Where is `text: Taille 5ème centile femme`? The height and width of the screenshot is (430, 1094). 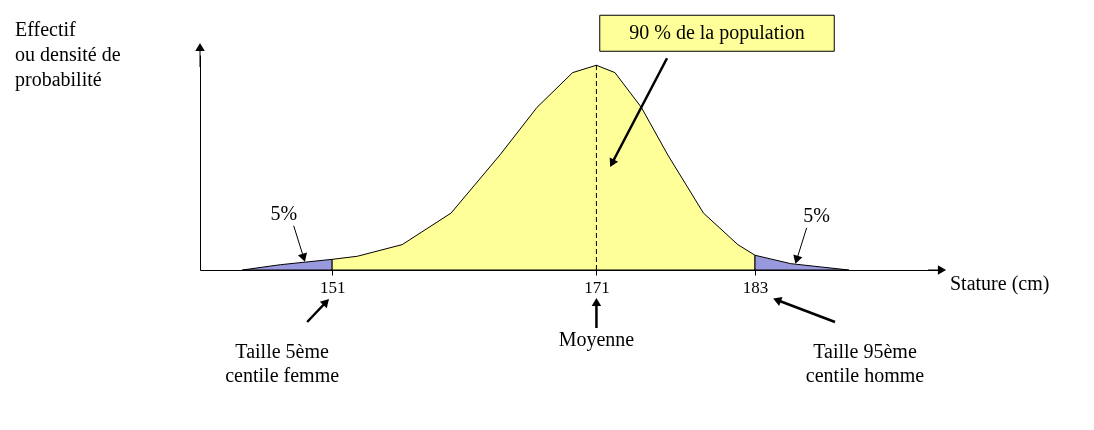
text: Taille 5ème centile femme is located at coordinates (282, 363).